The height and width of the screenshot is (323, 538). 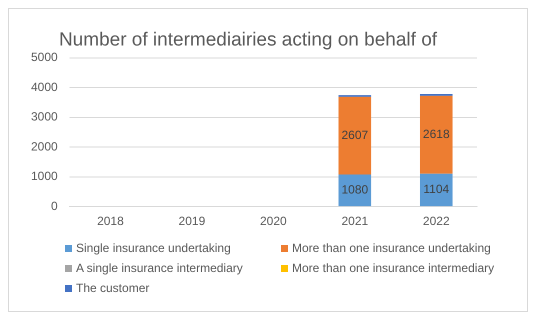 I want to click on y-tick-label: 5000, so click(x=44, y=57).